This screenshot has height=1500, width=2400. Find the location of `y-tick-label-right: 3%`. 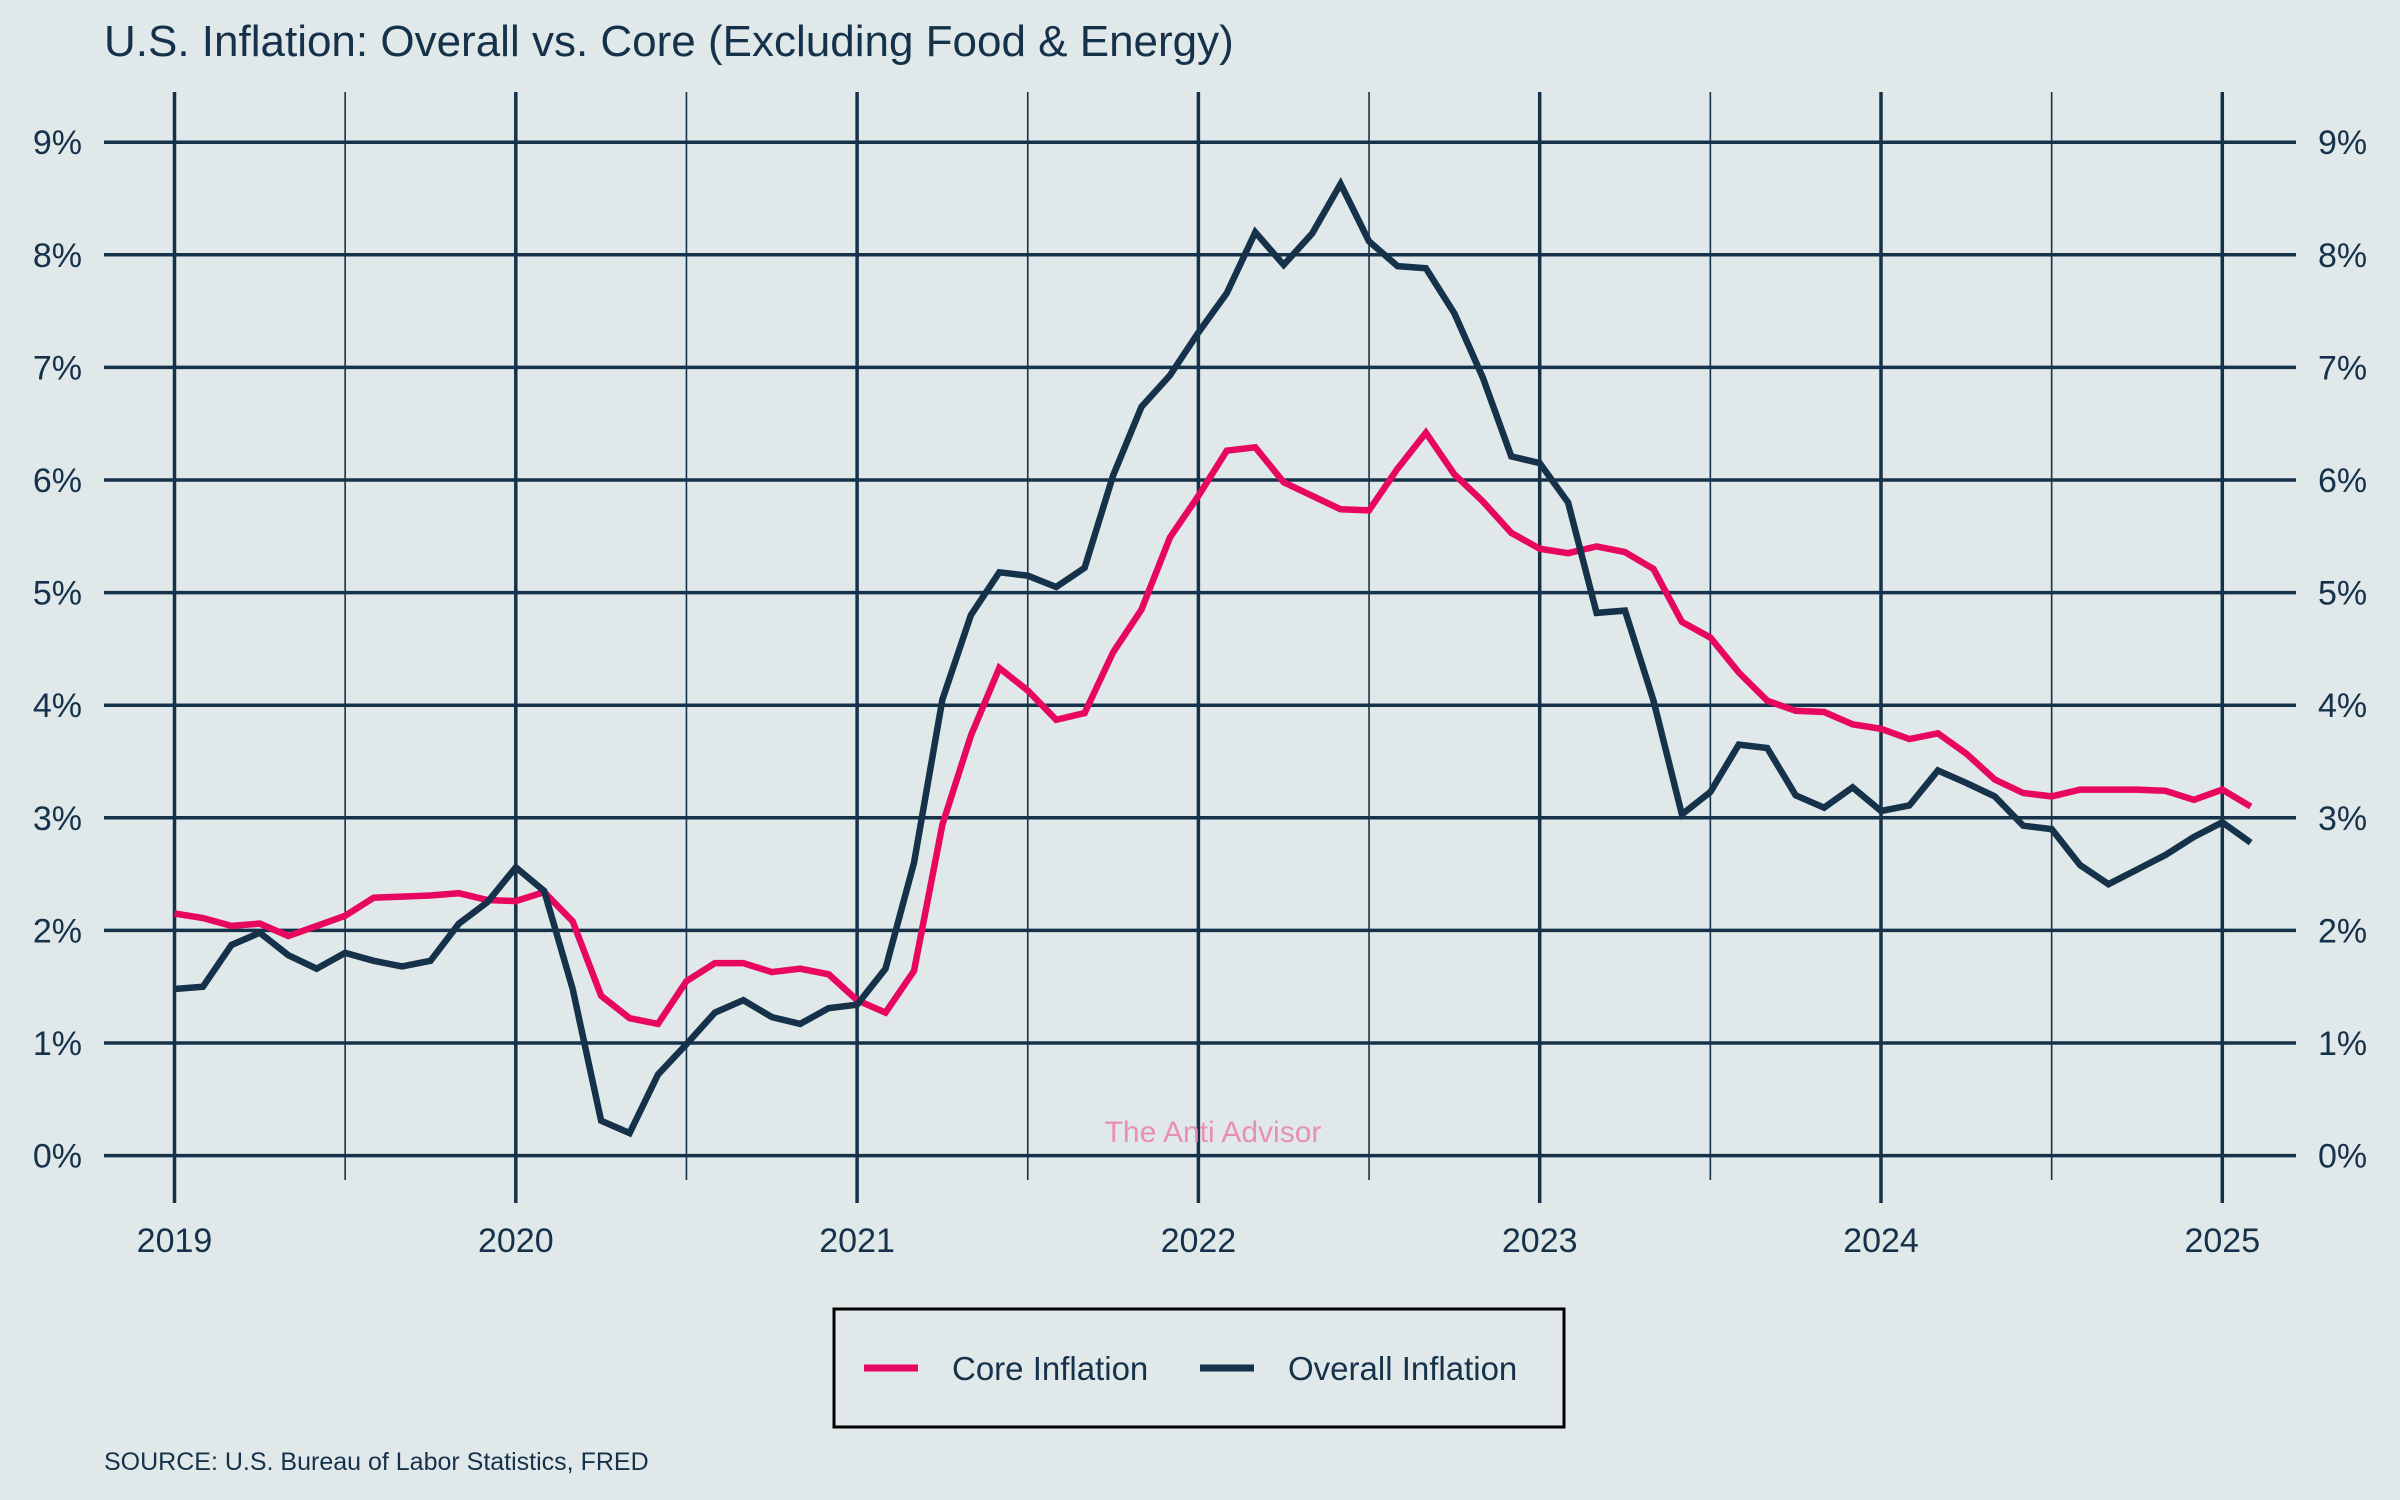

y-tick-label-right: 3% is located at coordinates (2342, 819).